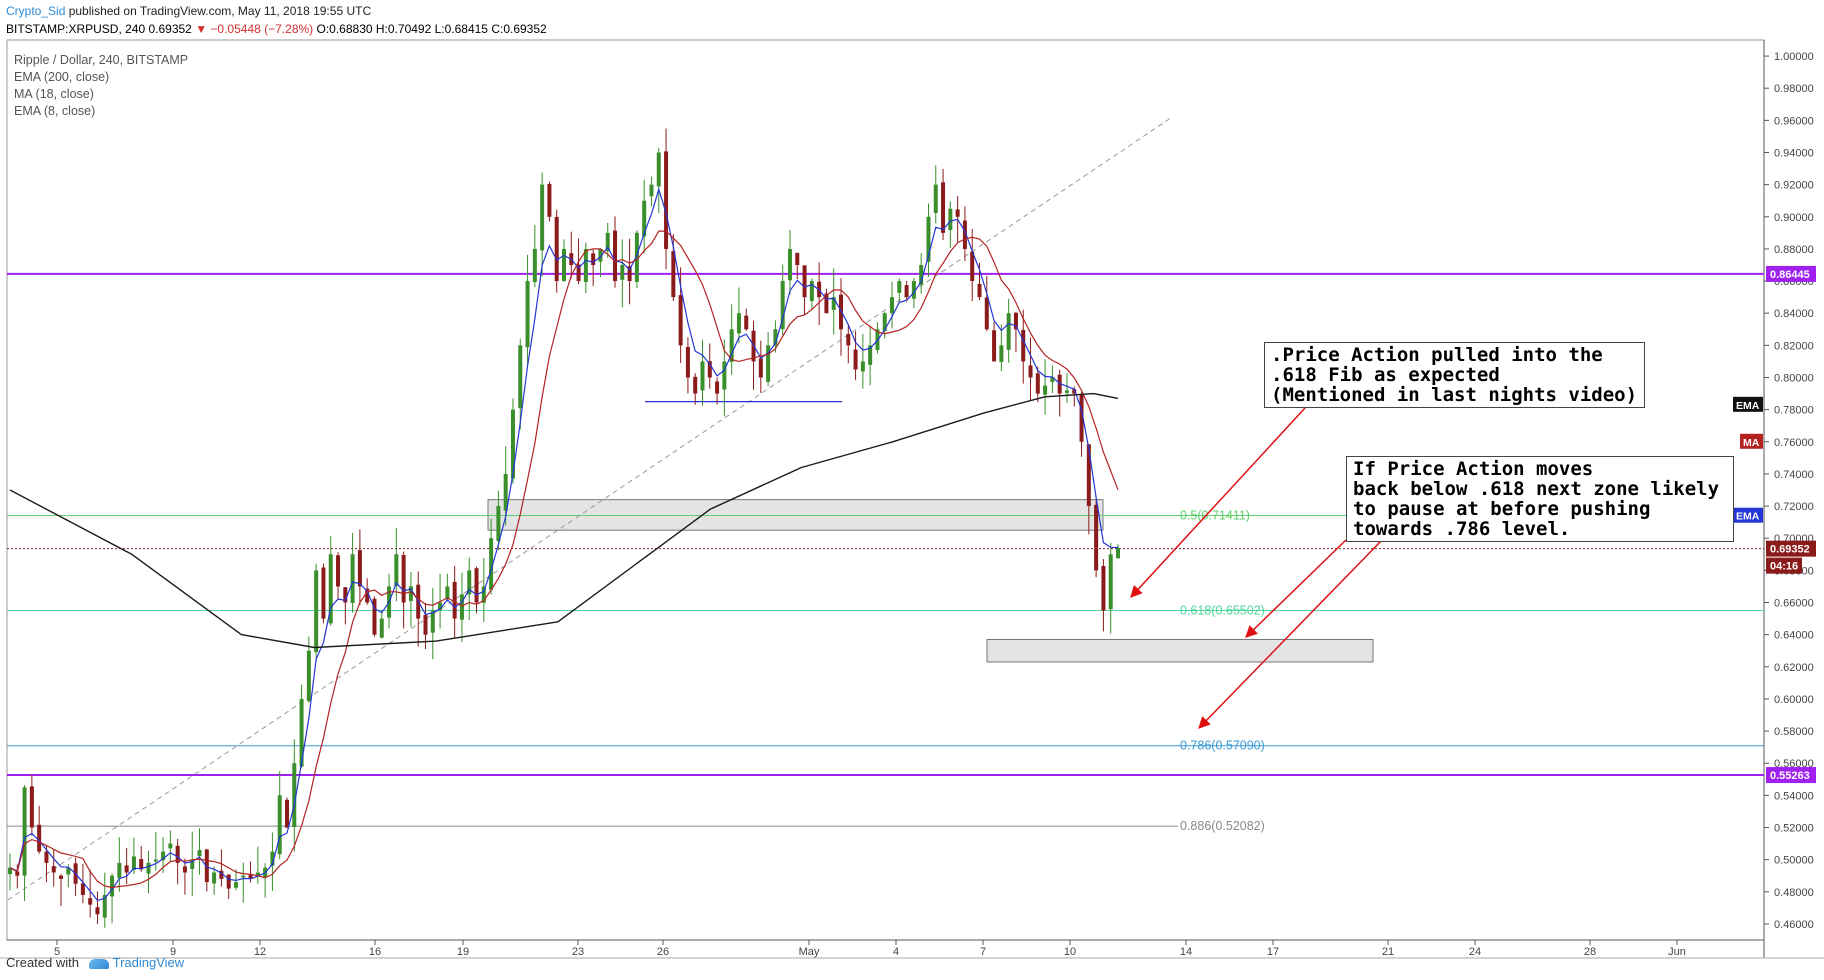  What do you see at coordinates (663, 952) in the screenshot?
I see `x-tick-label: 26` at bounding box center [663, 952].